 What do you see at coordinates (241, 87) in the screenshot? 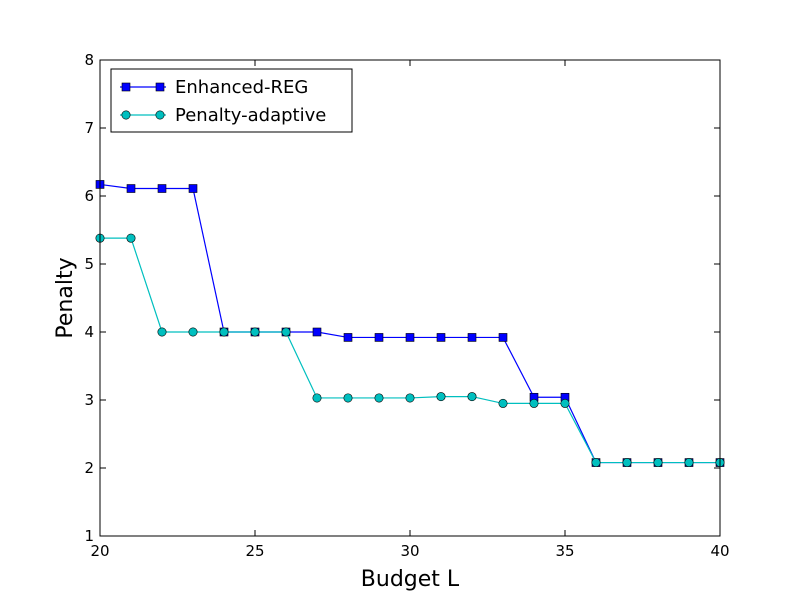
I see `legend-label: Enhanced-REG` at bounding box center [241, 87].